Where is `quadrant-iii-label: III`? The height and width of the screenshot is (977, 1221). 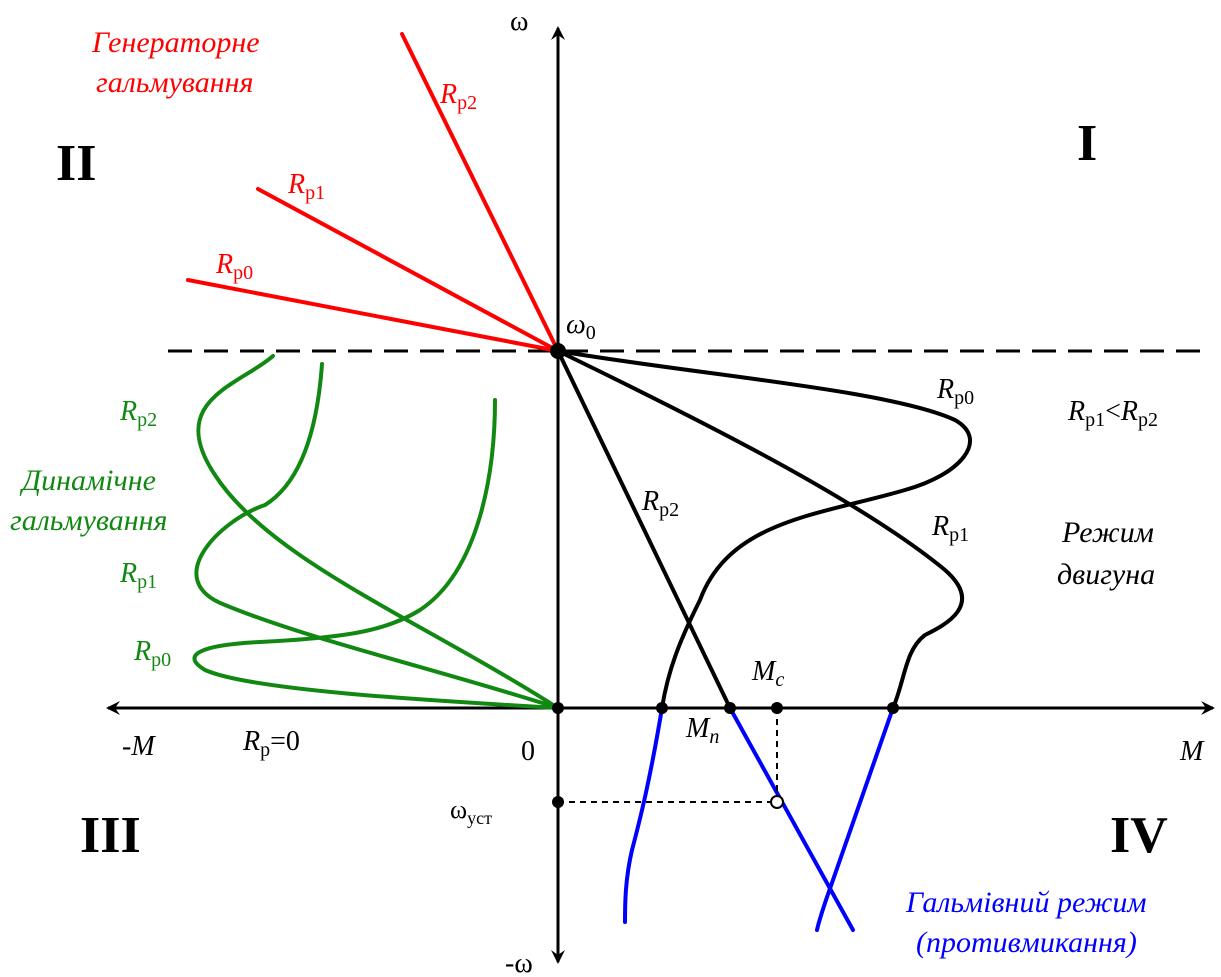 quadrant-iii-label: III is located at coordinates (110, 835).